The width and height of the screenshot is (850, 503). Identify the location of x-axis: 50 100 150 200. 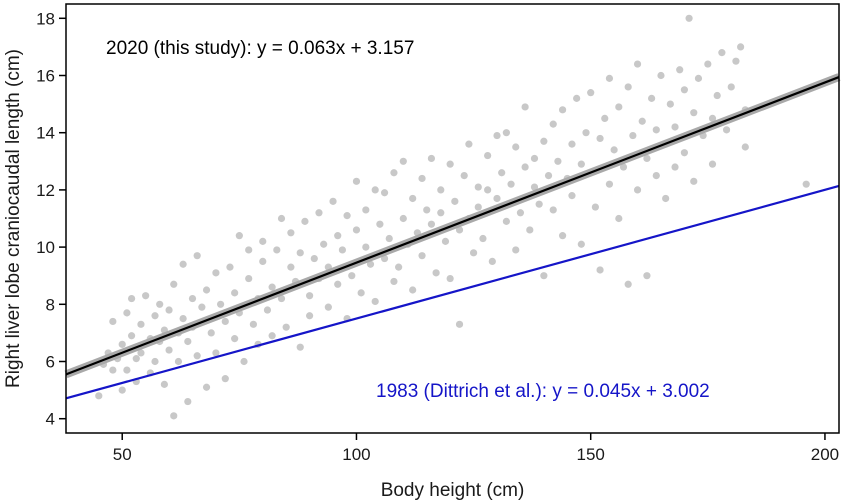
(476, 448).